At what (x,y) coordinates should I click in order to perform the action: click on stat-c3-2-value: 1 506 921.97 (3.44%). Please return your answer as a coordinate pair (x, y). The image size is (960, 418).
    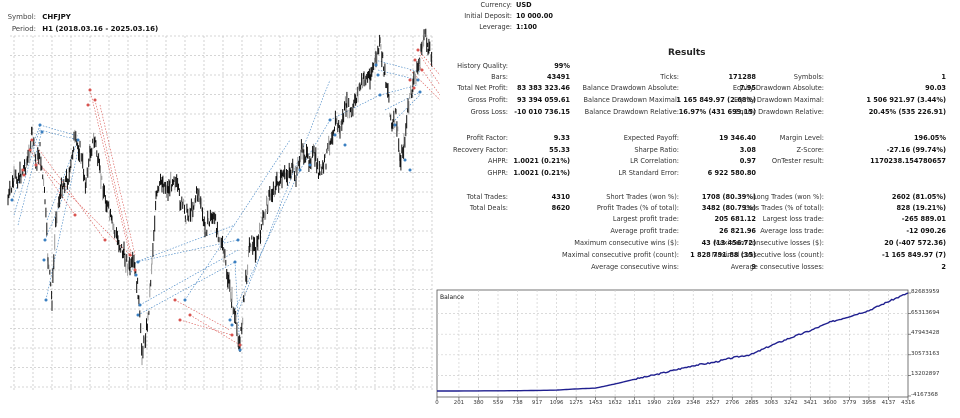
    Looking at the image, I should click on (906, 100).